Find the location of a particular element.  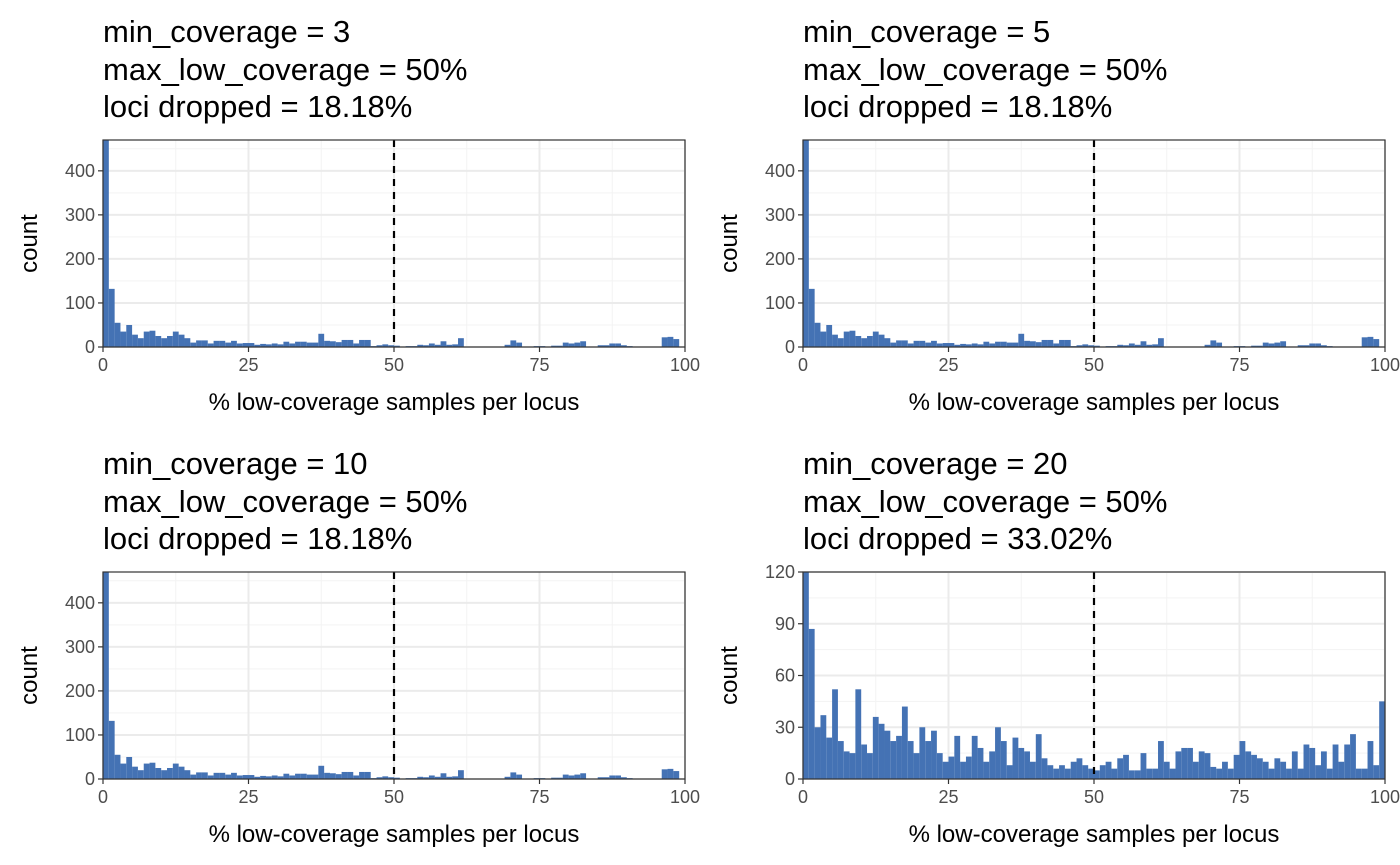

y-tick-label: 120 is located at coordinates (780, 572).